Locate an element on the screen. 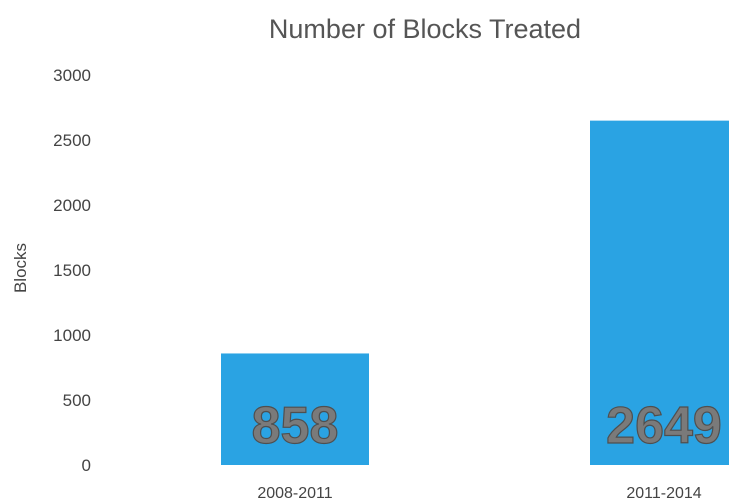 This screenshot has width=729, height=503. y-axis-label: Blocks is located at coordinates (20, 268).